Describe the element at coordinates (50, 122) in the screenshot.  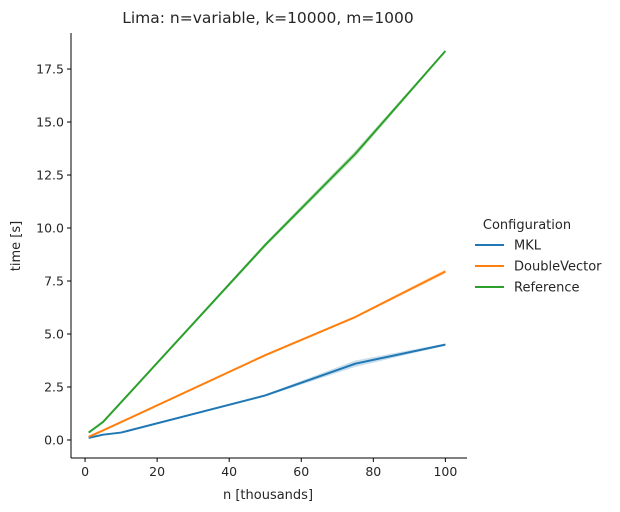
I see `y-tick-label: 15.0` at that location.